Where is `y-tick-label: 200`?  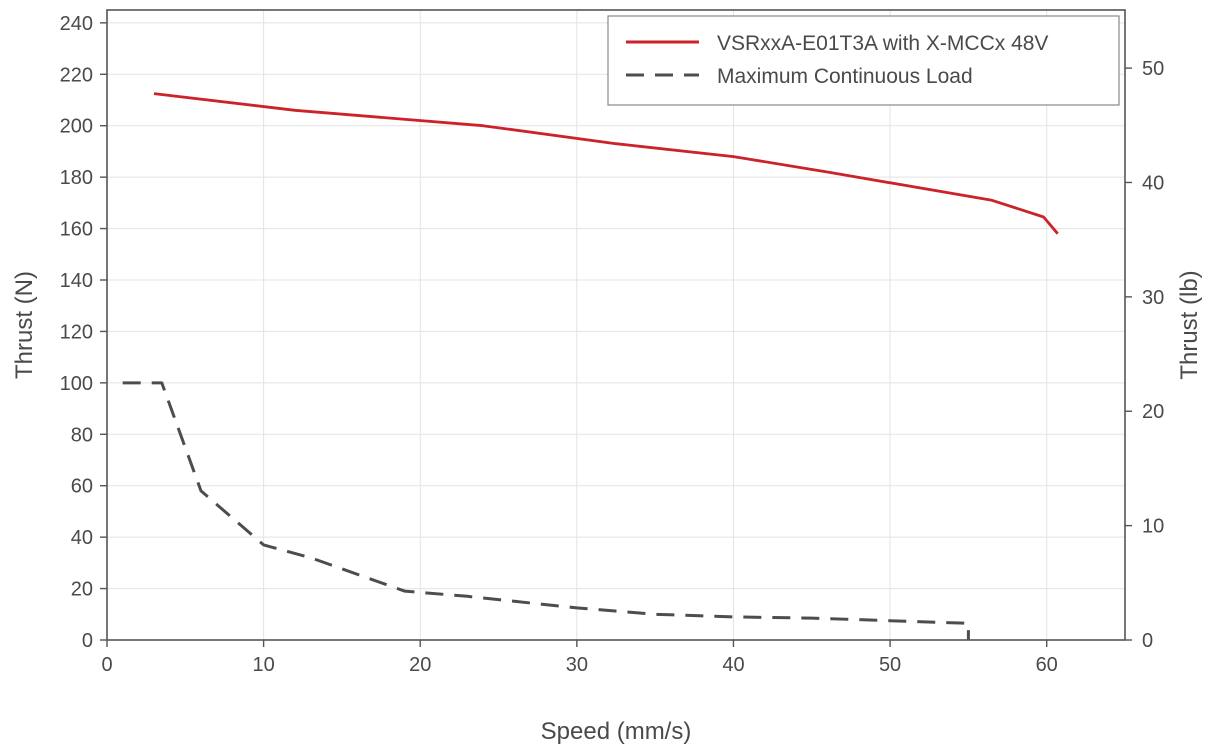
y-tick-label: 200 is located at coordinates (76, 127).